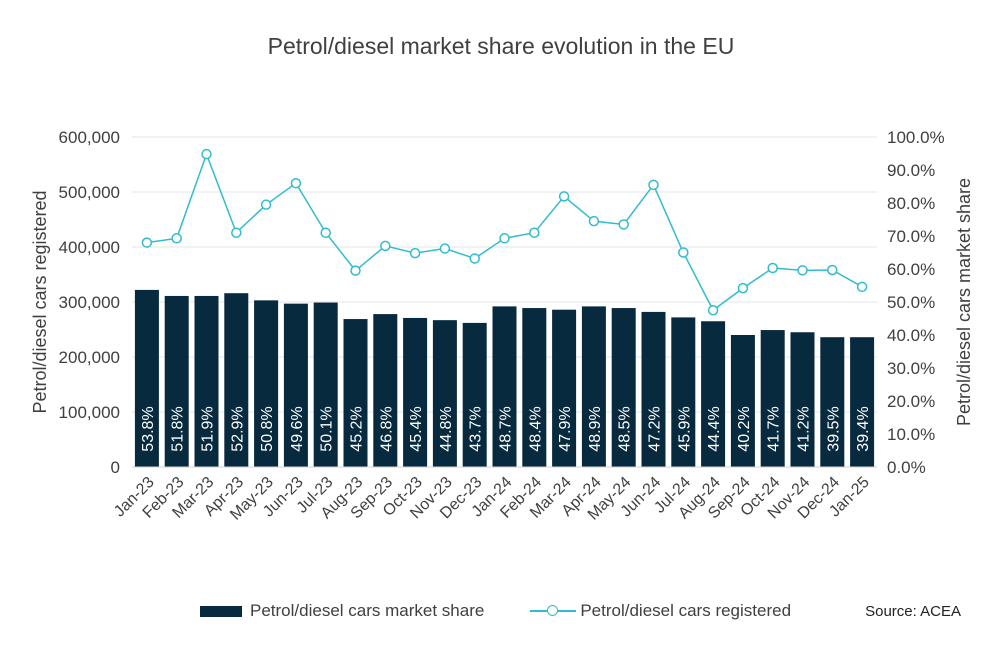 The image size is (1002, 668). Describe the element at coordinates (208, 428) in the screenshot. I see `bar-data-label: 51.9%` at that location.